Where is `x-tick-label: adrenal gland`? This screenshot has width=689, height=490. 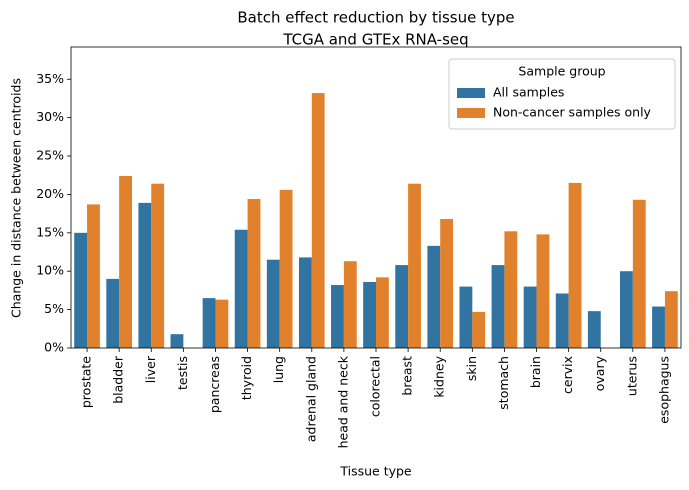 x-tick-label: adrenal gland is located at coordinates (310, 399).